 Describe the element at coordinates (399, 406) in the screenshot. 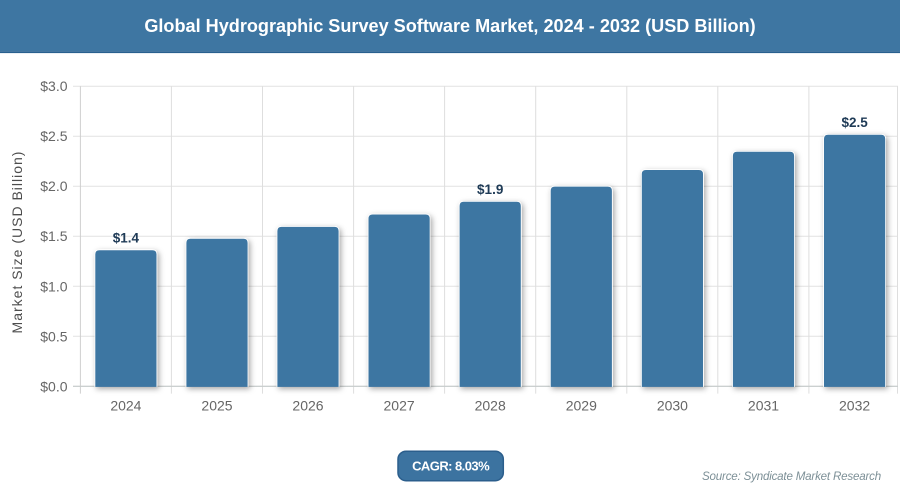

I see `svg-text: 2027` at that location.